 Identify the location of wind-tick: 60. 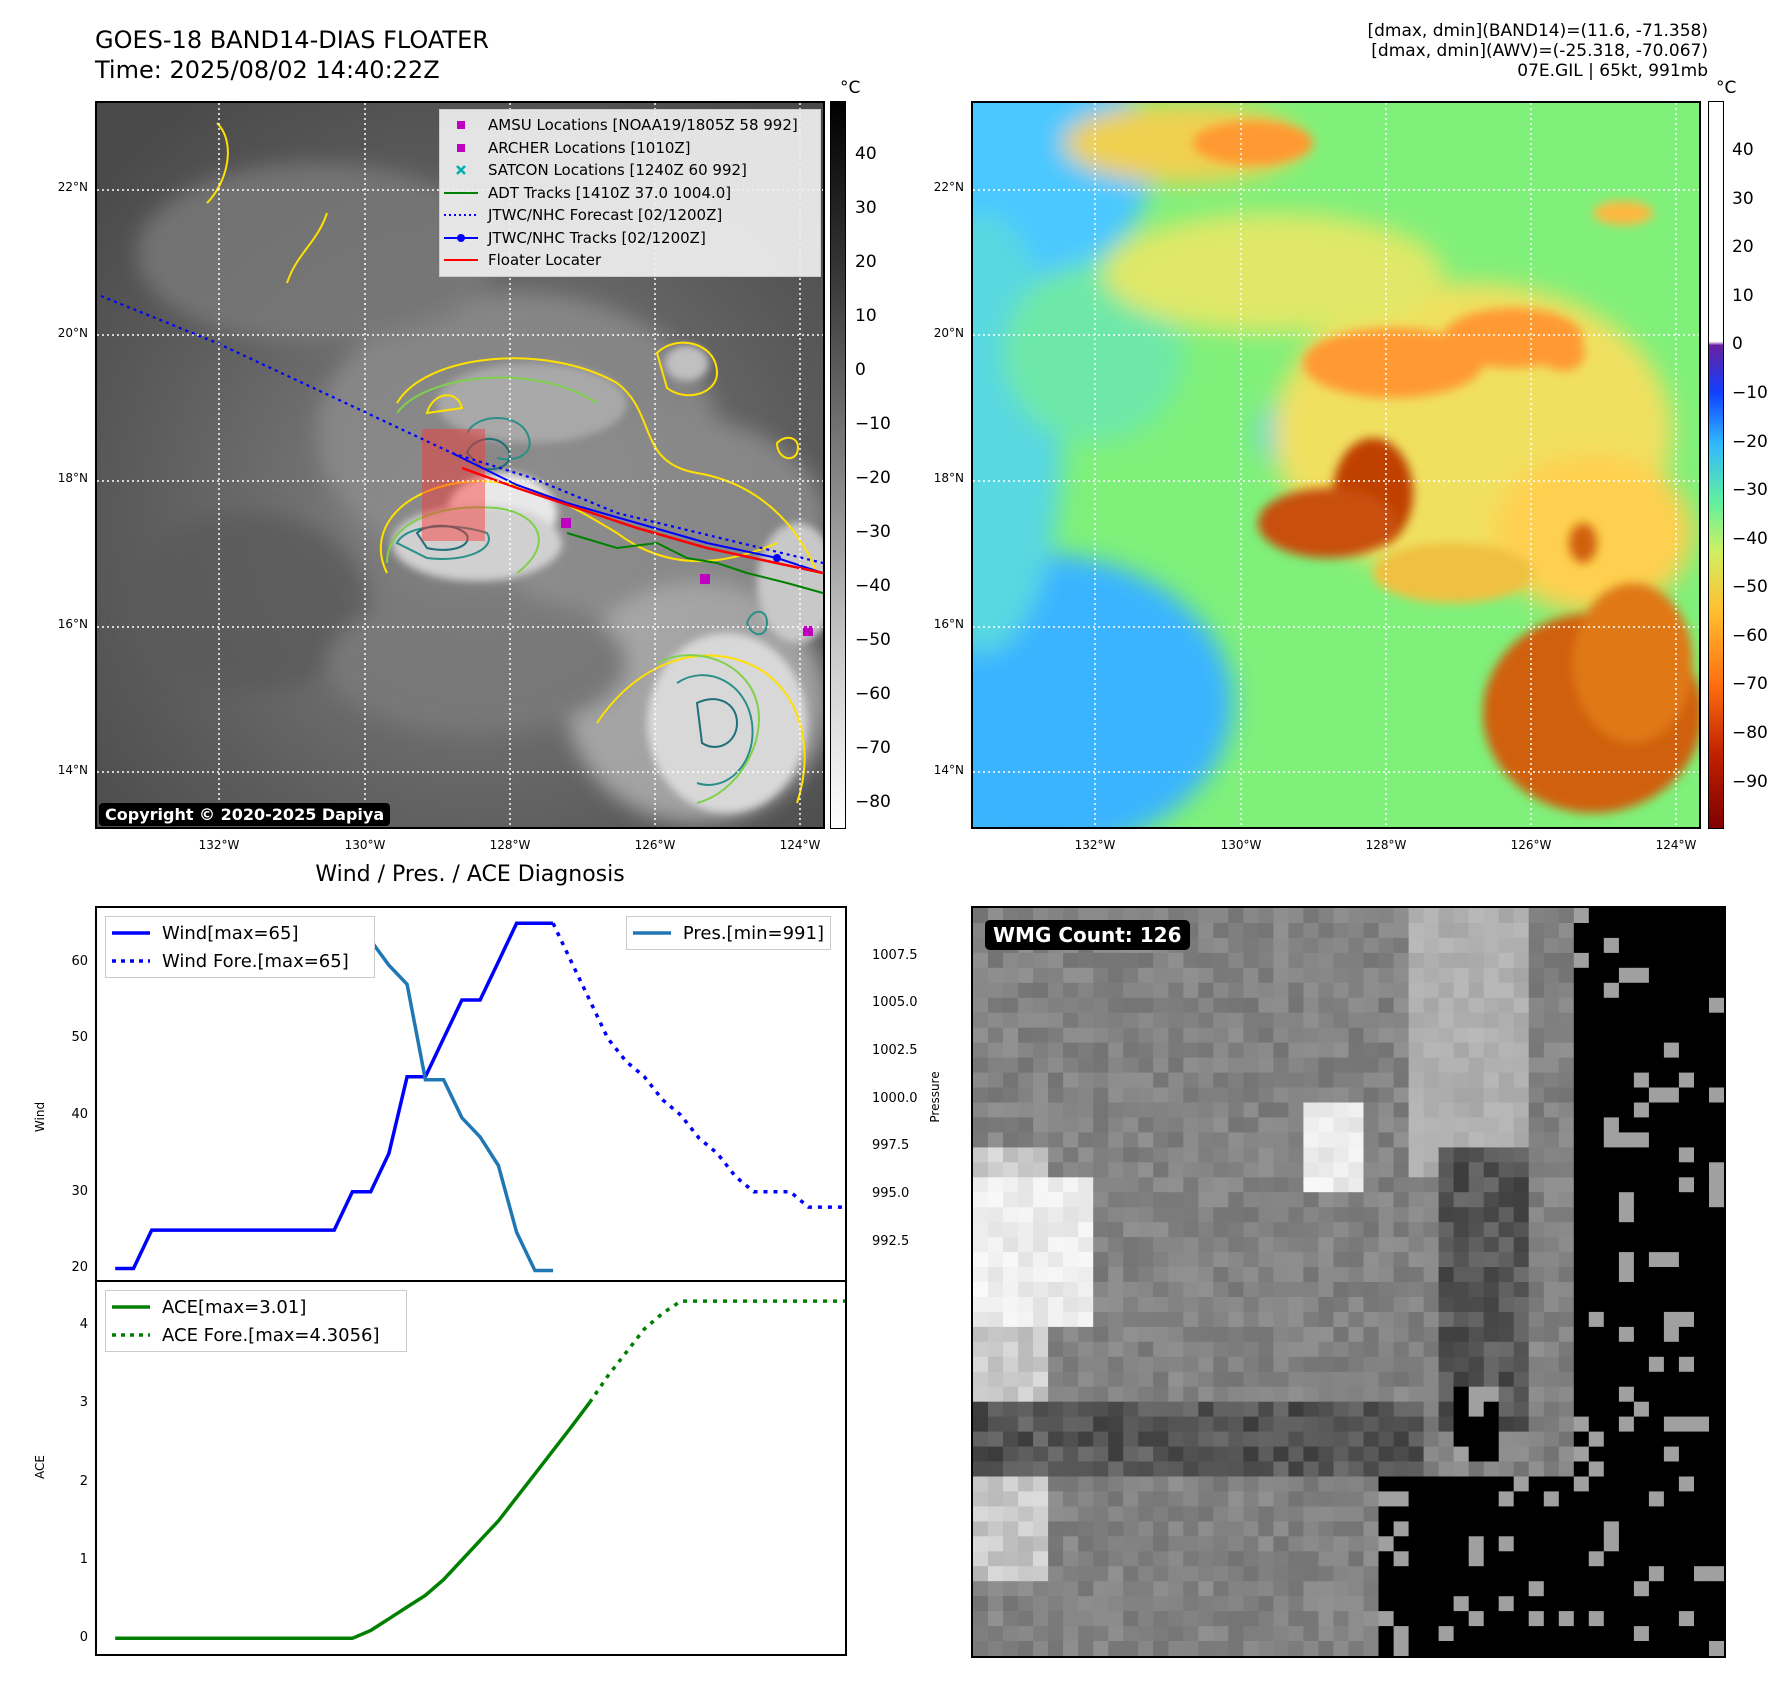
(79, 961).